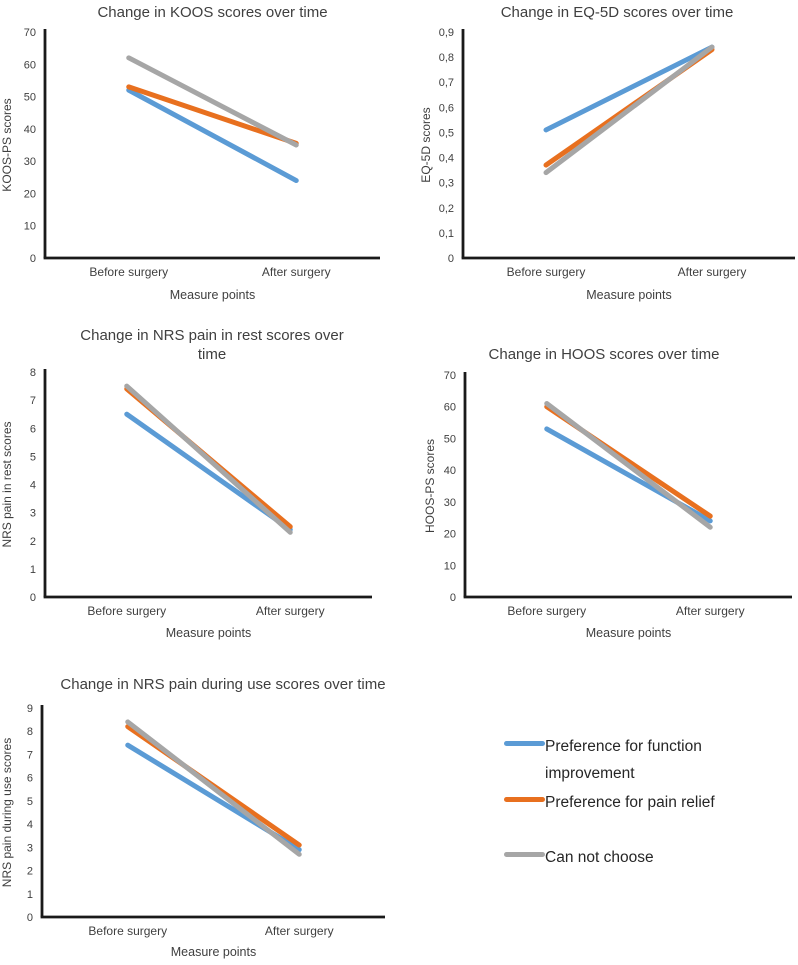  What do you see at coordinates (446, 209) in the screenshot?
I see `y-tick-label: 0,2` at bounding box center [446, 209].